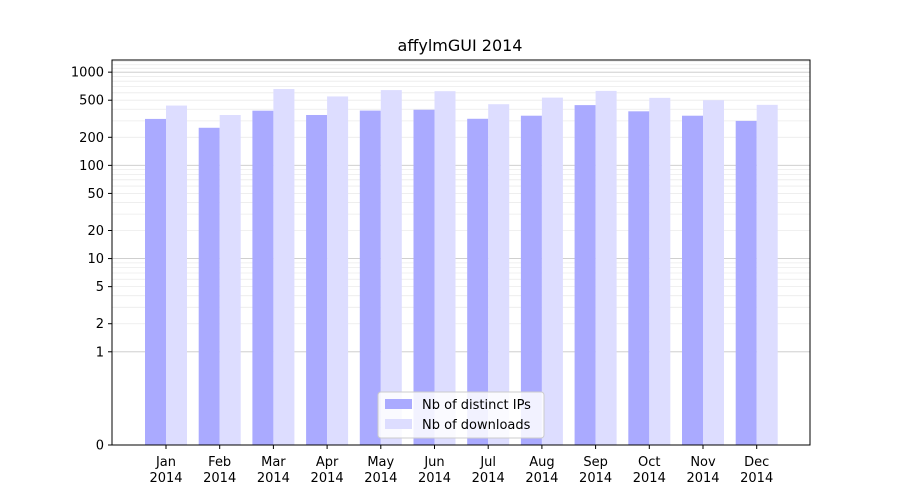 This screenshot has width=900, height=500. I want to click on y-tick-label: 500, so click(91, 101).